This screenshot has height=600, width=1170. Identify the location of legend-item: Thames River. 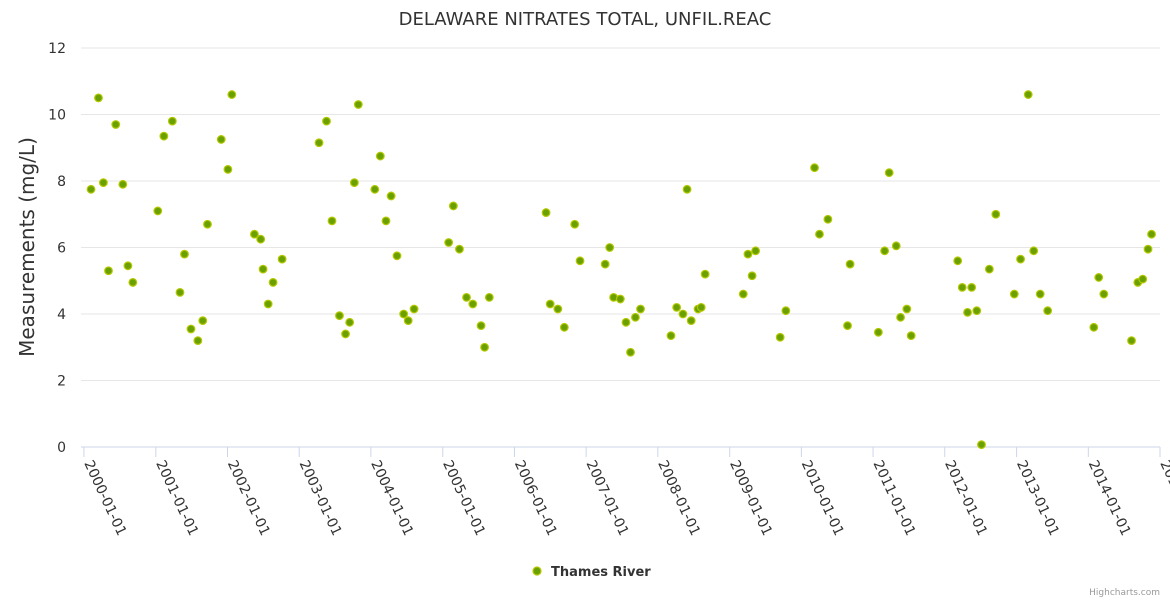
(591, 572).